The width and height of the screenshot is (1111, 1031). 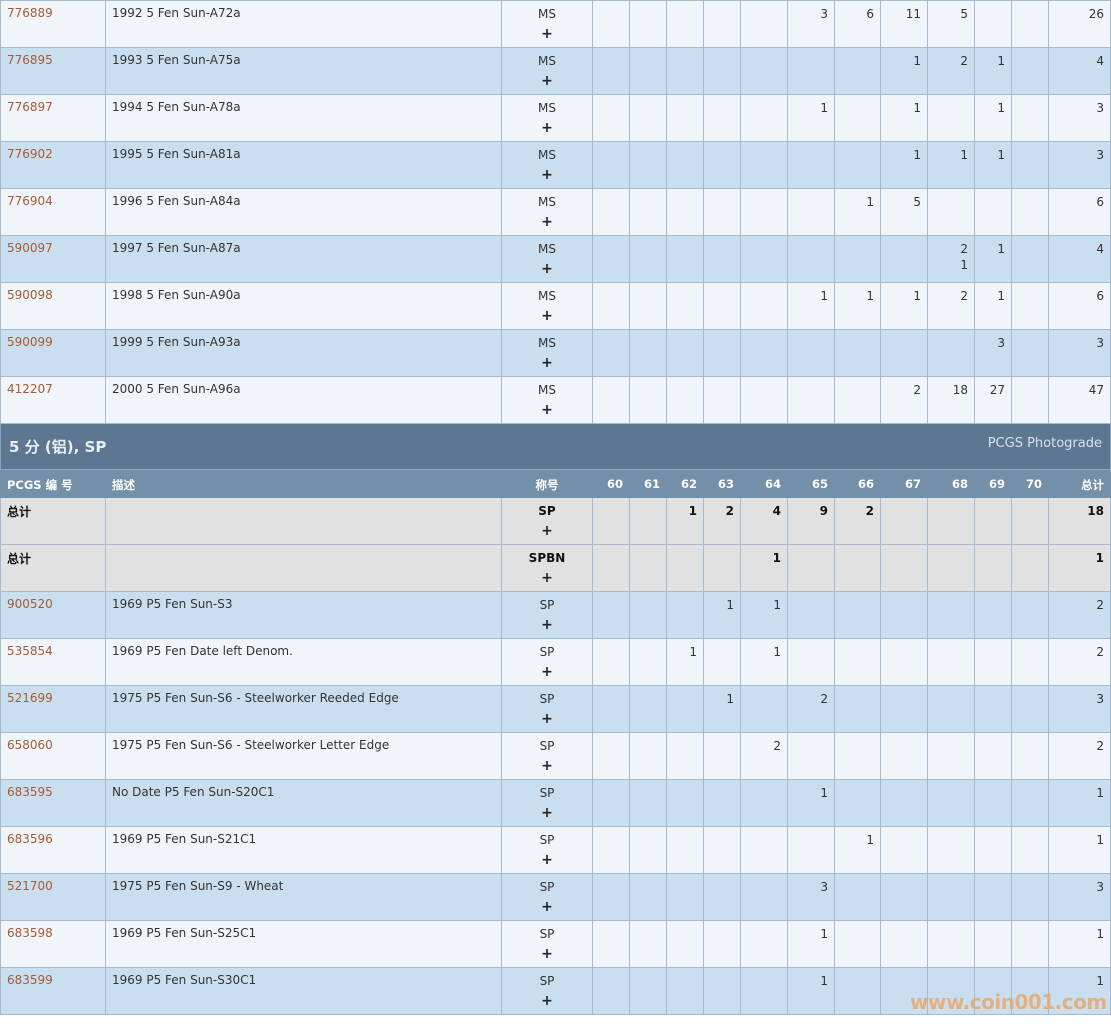 I want to click on grade-67-count: 2, so click(x=904, y=400).